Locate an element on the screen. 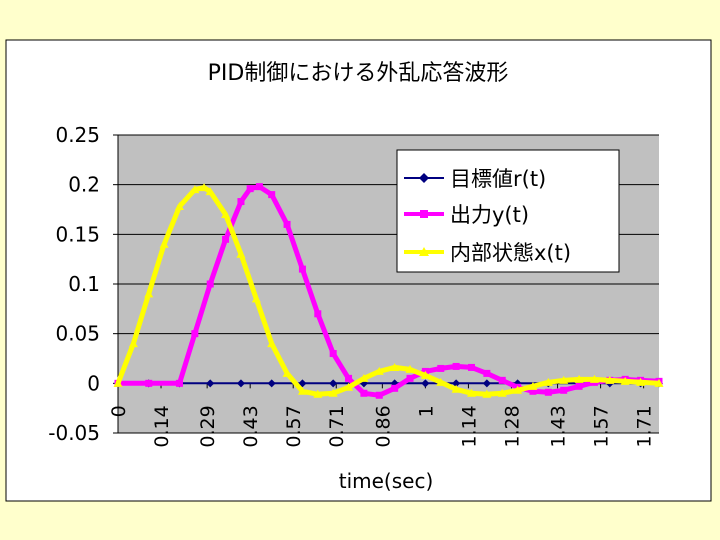  legend-item: 目標値r(t) is located at coordinates (475, 179).